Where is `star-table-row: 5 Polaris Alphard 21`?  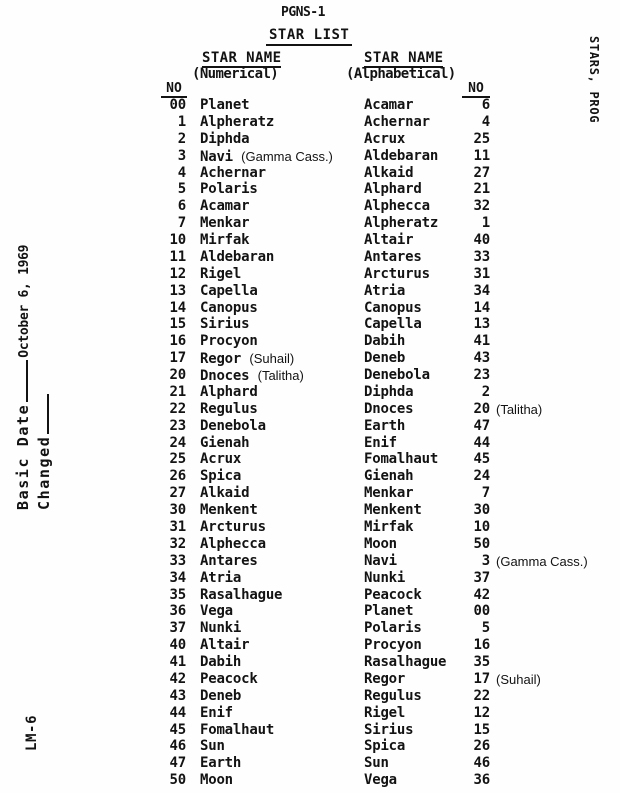
star-table-row: 5 Polaris Alphard 21 is located at coordinates (310, 189).